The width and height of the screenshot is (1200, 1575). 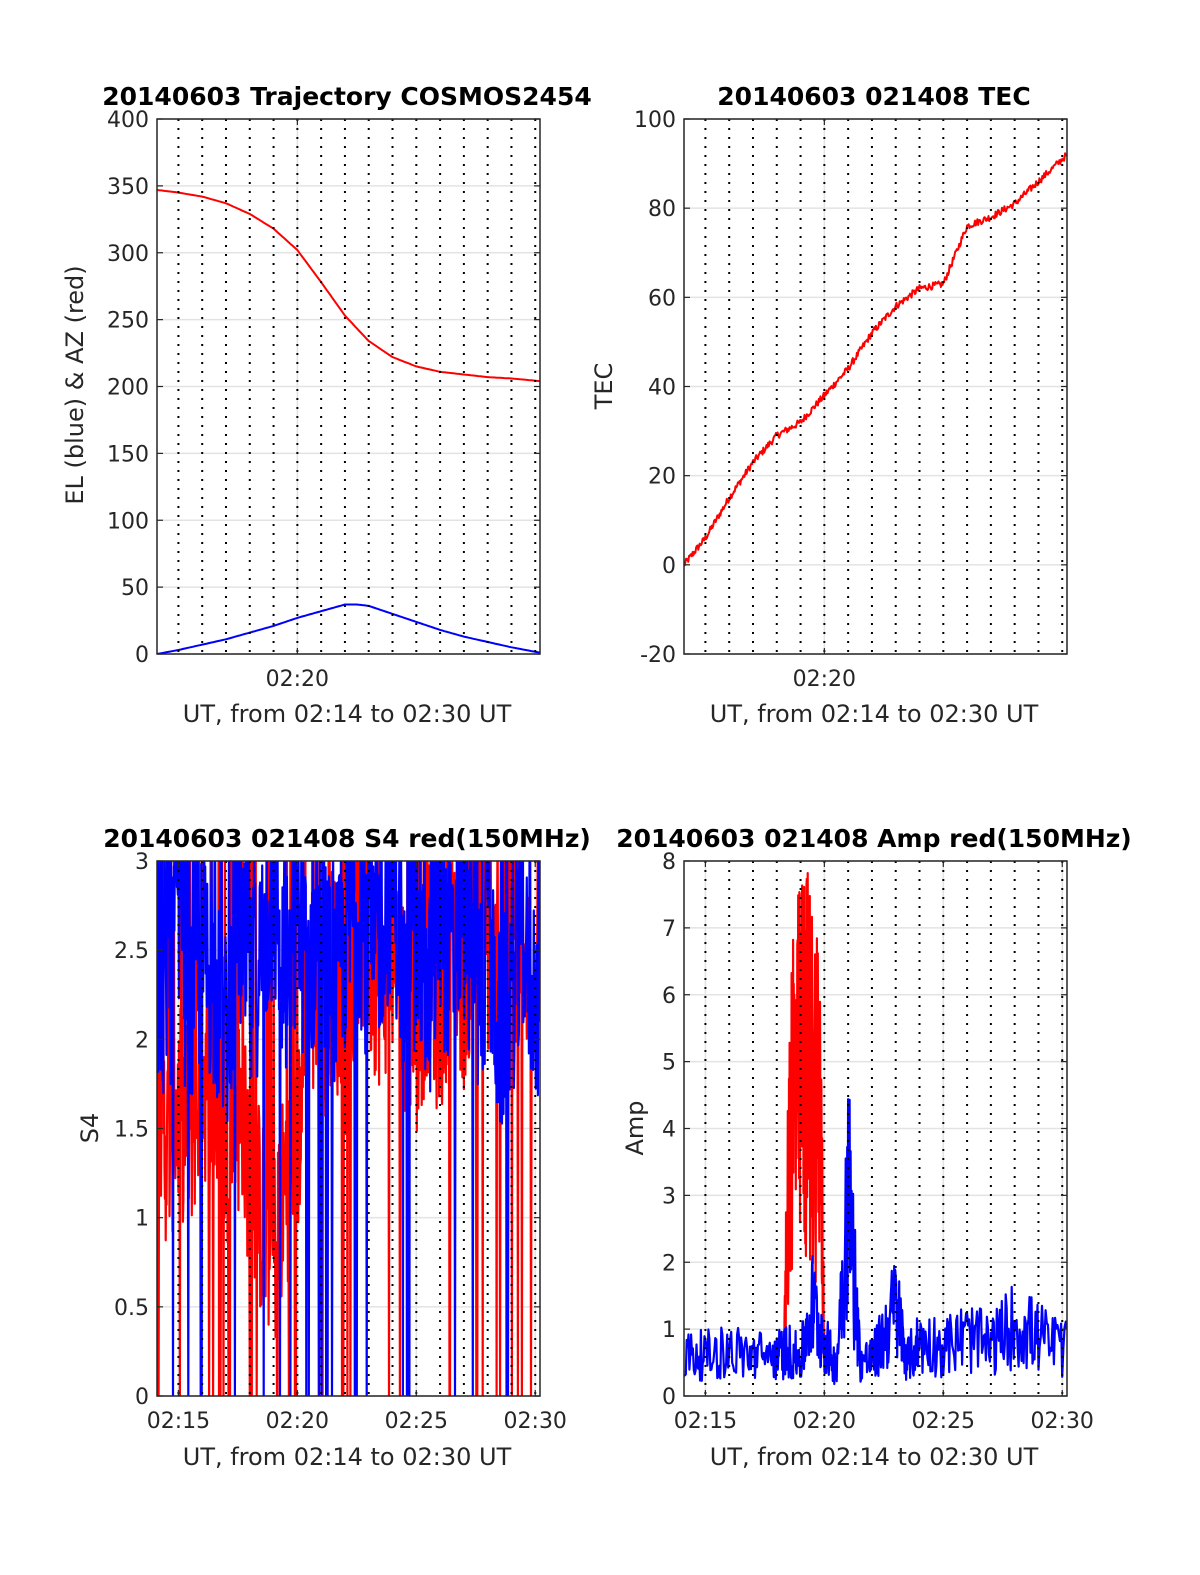 I want to click on y-tick-label: 20, so click(x=662, y=477).